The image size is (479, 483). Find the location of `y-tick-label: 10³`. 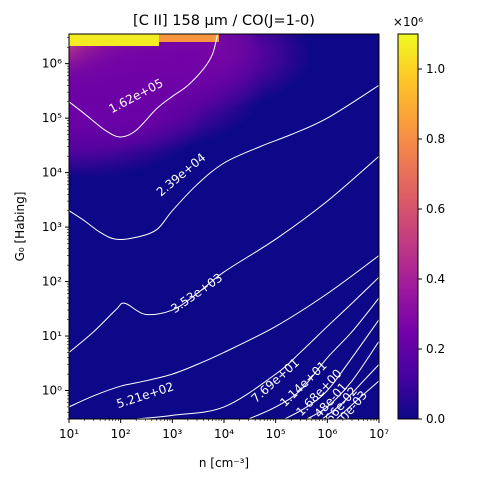

y-tick-label: 10³ is located at coordinates (52, 227).